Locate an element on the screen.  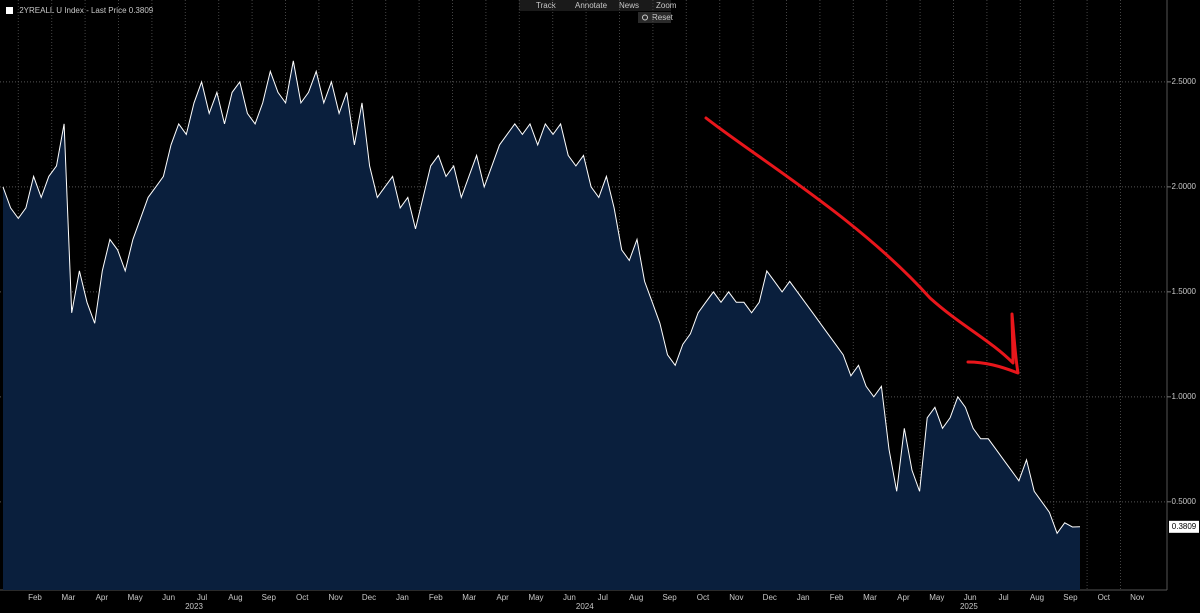
toolbar-button: Annotate is located at coordinates (591, 5).